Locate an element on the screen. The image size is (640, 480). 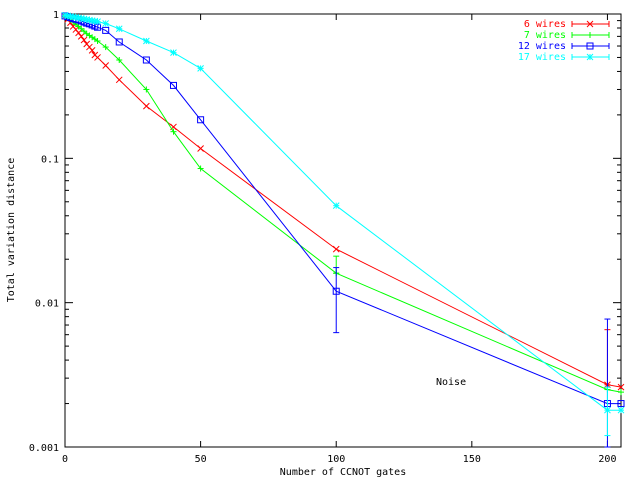
x-tick-label: 150 is located at coordinates (472, 459).